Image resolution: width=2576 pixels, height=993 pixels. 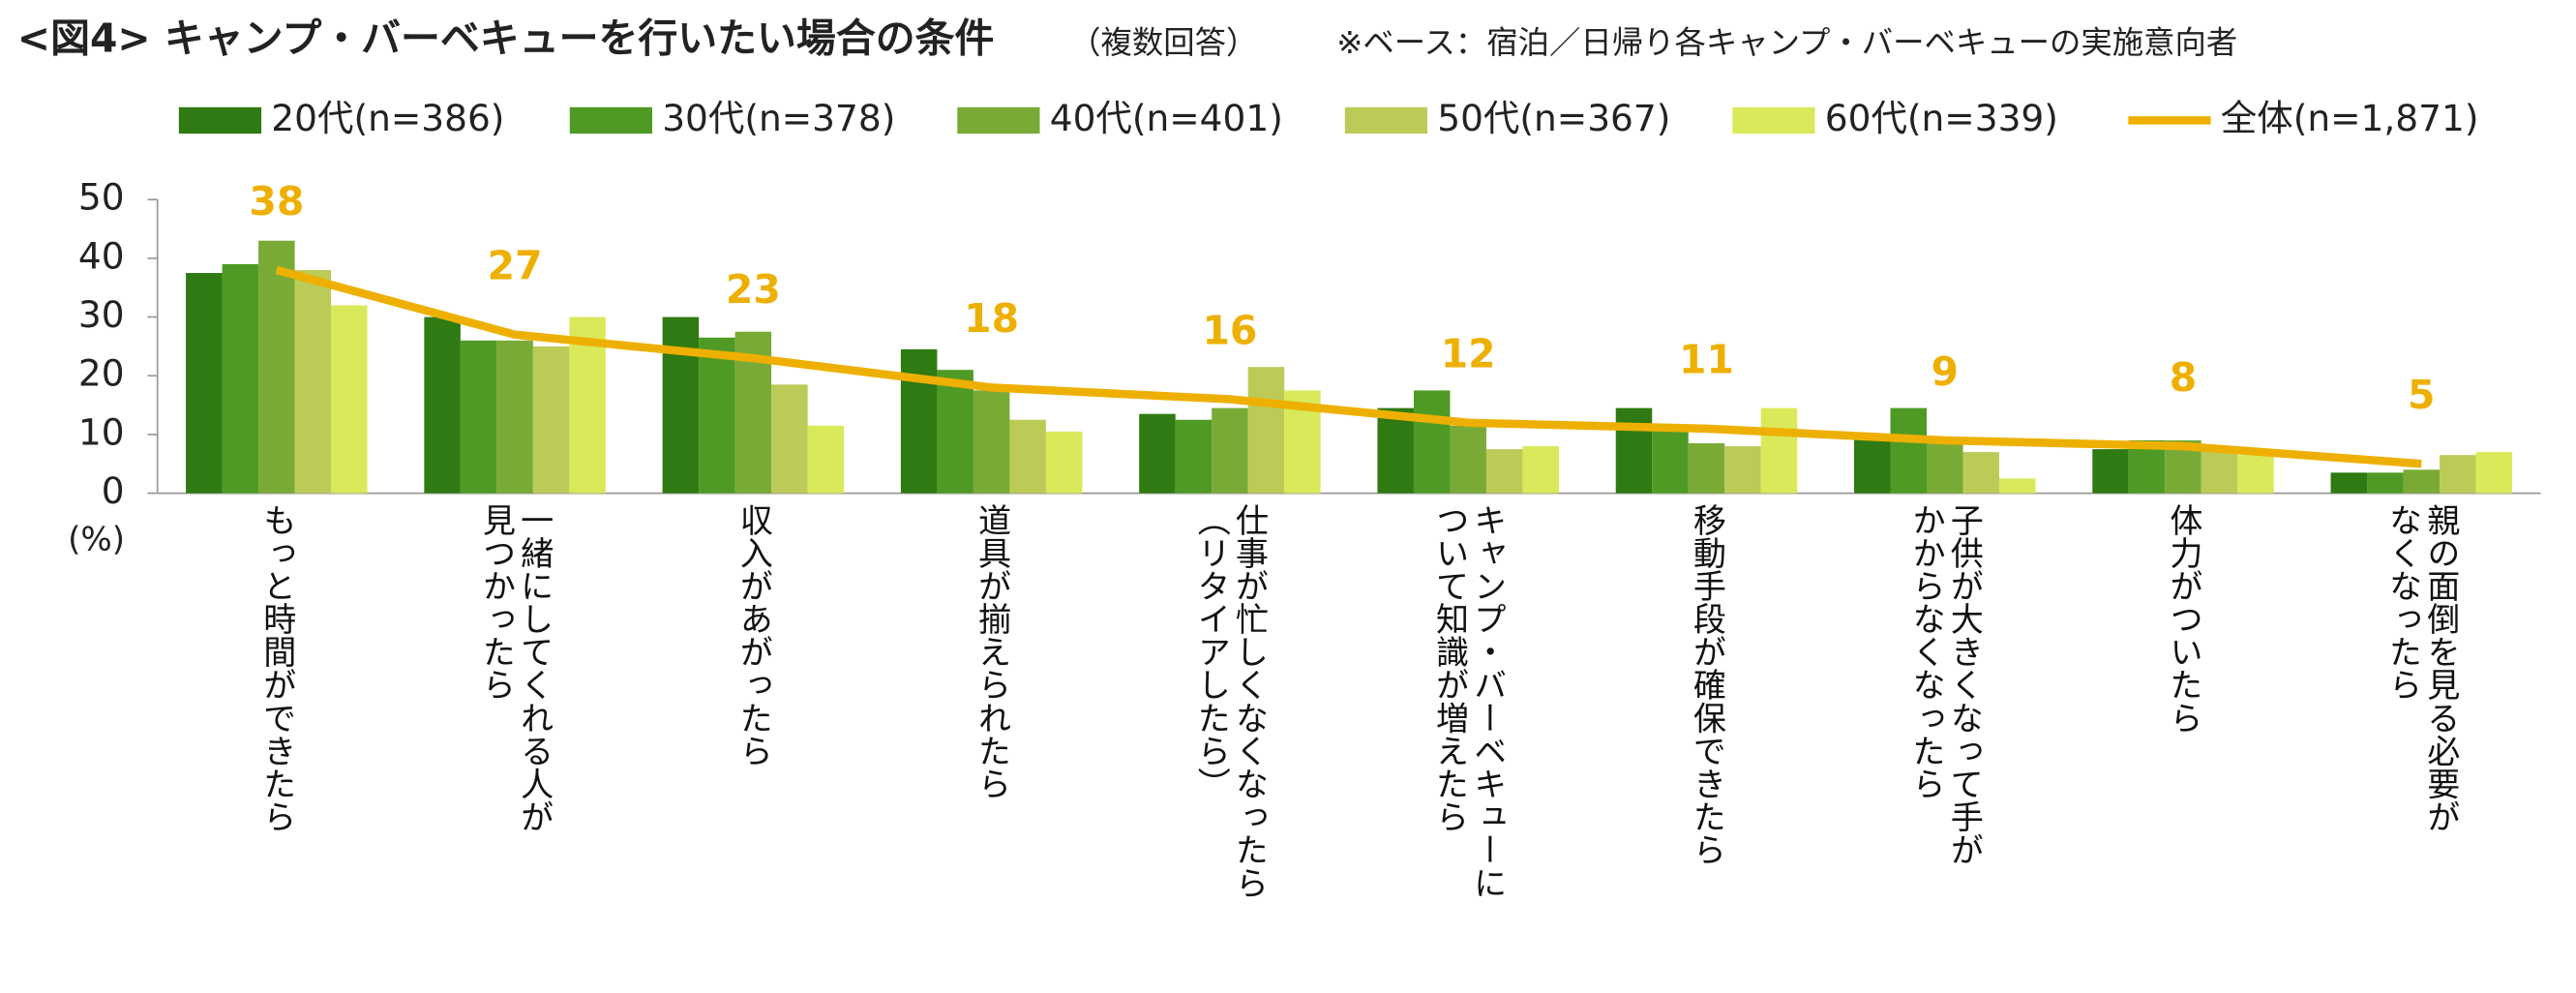 I want to click on x-label-box: 一緒にしてくれる人が 見つかったら, so click(x=515, y=746).